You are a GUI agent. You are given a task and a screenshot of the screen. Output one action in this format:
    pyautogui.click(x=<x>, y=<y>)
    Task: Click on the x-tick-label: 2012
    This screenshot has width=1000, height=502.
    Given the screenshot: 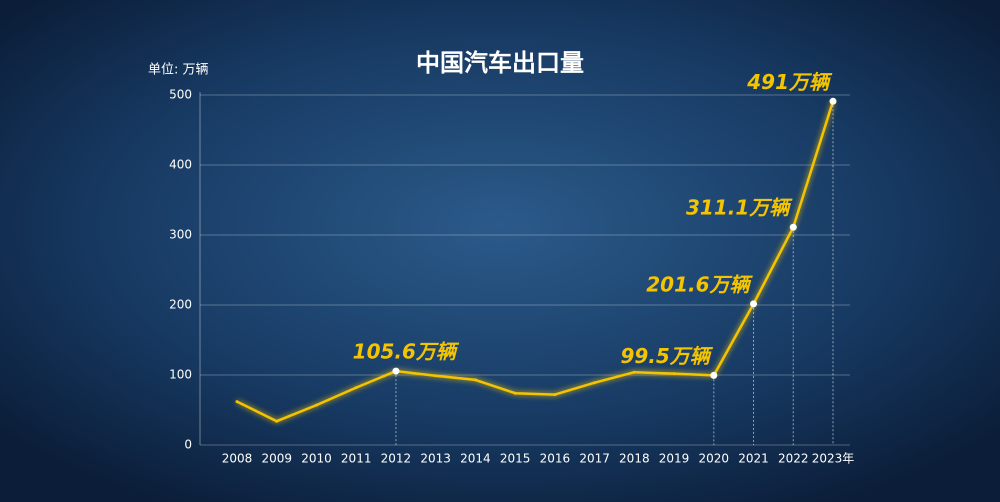 What is the action you would take?
    pyautogui.click(x=396, y=459)
    